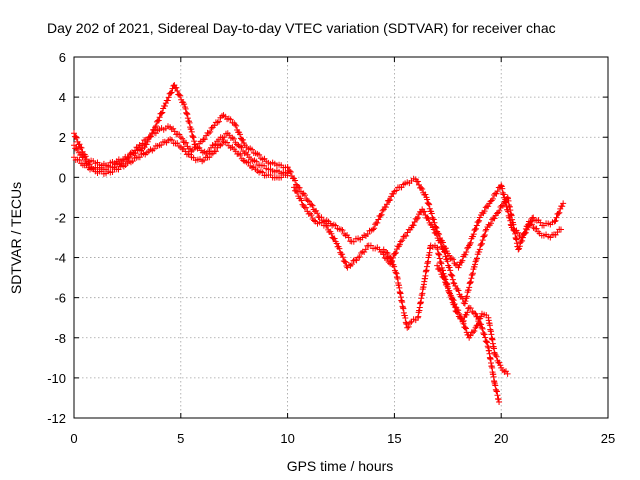 This screenshot has height=480, width=640. Describe the element at coordinates (501, 438) in the screenshot. I see `x-tick-label: 20` at that location.